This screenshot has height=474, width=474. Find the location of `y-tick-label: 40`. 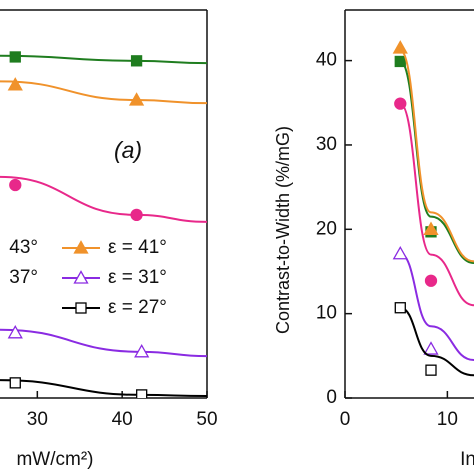

y-tick-label: 40 is located at coordinates (326, 60).